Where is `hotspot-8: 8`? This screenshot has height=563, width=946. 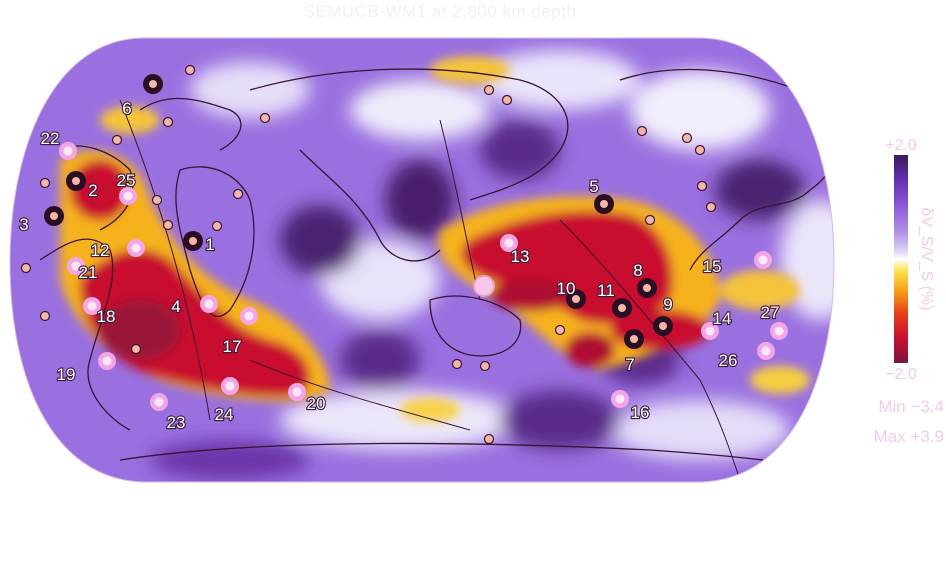 hotspot-8: 8 is located at coordinates (644, 279).